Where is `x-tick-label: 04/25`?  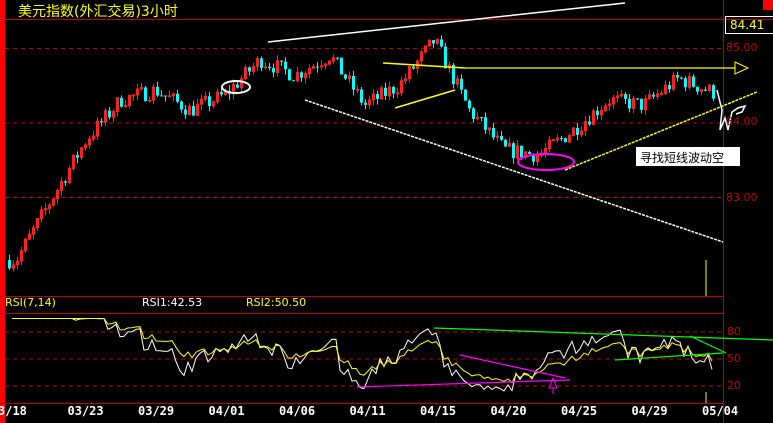 x-tick-label: 04/25 is located at coordinates (579, 411).